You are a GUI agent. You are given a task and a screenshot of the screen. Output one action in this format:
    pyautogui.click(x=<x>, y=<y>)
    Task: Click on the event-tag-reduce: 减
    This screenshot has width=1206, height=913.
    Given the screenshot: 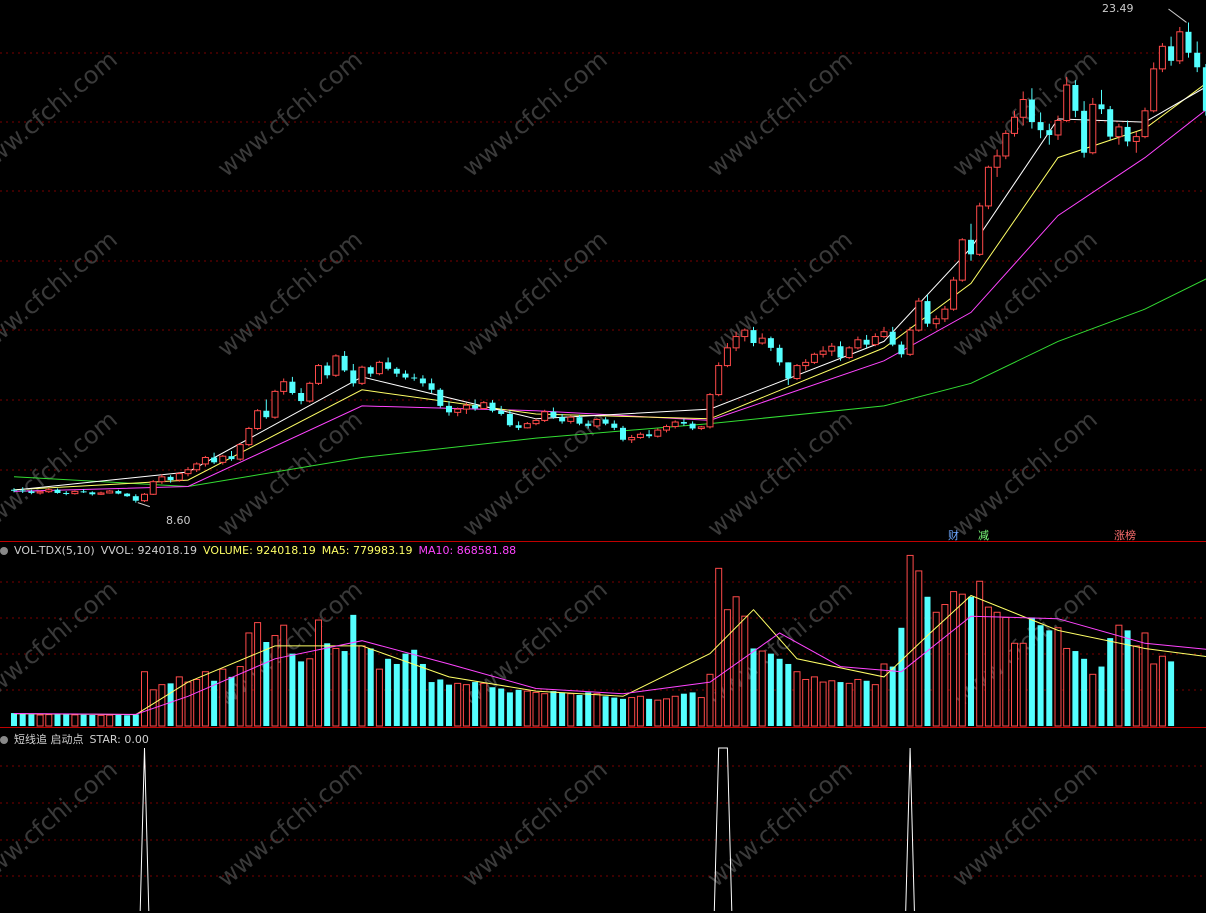 What is the action you would take?
    pyautogui.click(x=983, y=535)
    